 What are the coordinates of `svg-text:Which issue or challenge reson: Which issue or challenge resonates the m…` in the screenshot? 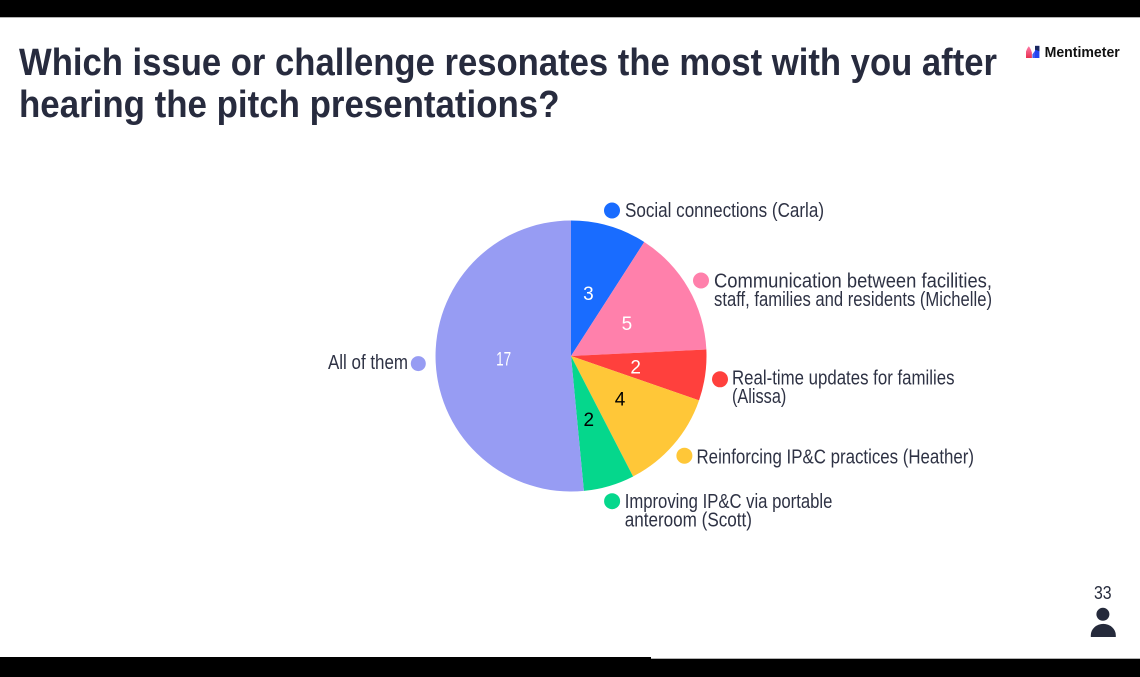 It's located at (508, 63).